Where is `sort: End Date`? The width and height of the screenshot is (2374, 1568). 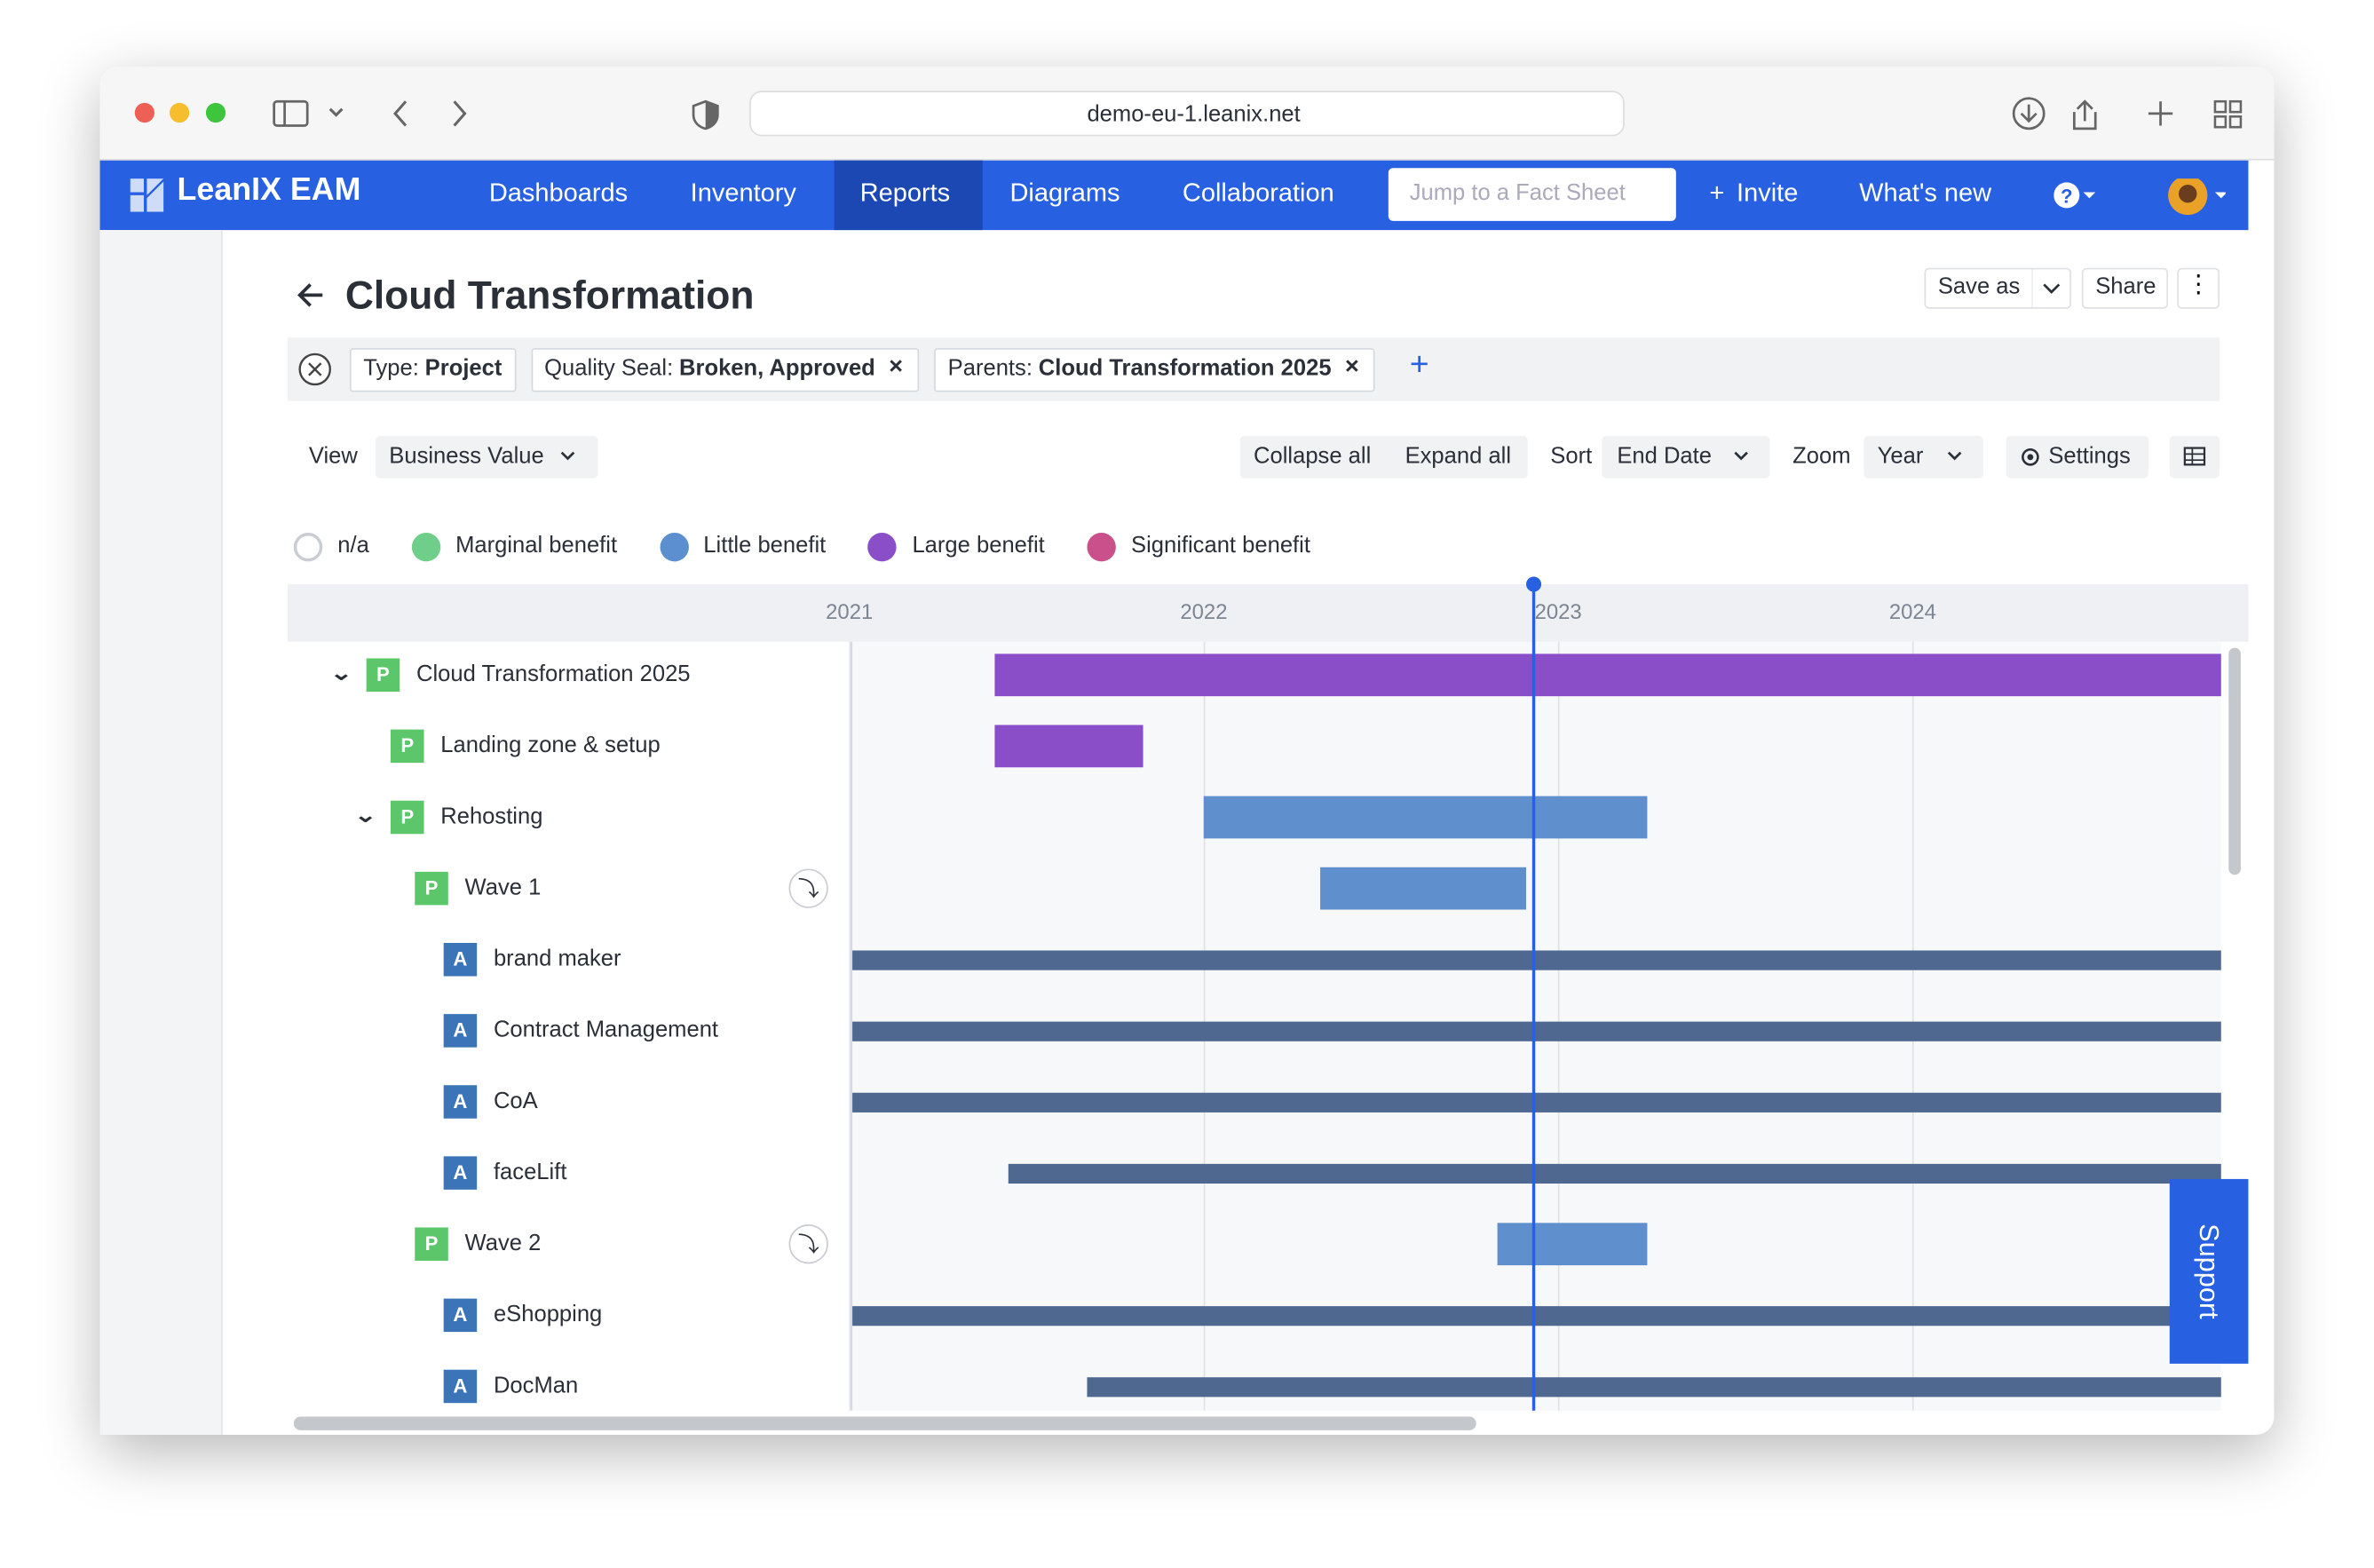 sort: End Date is located at coordinates (1664, 456).